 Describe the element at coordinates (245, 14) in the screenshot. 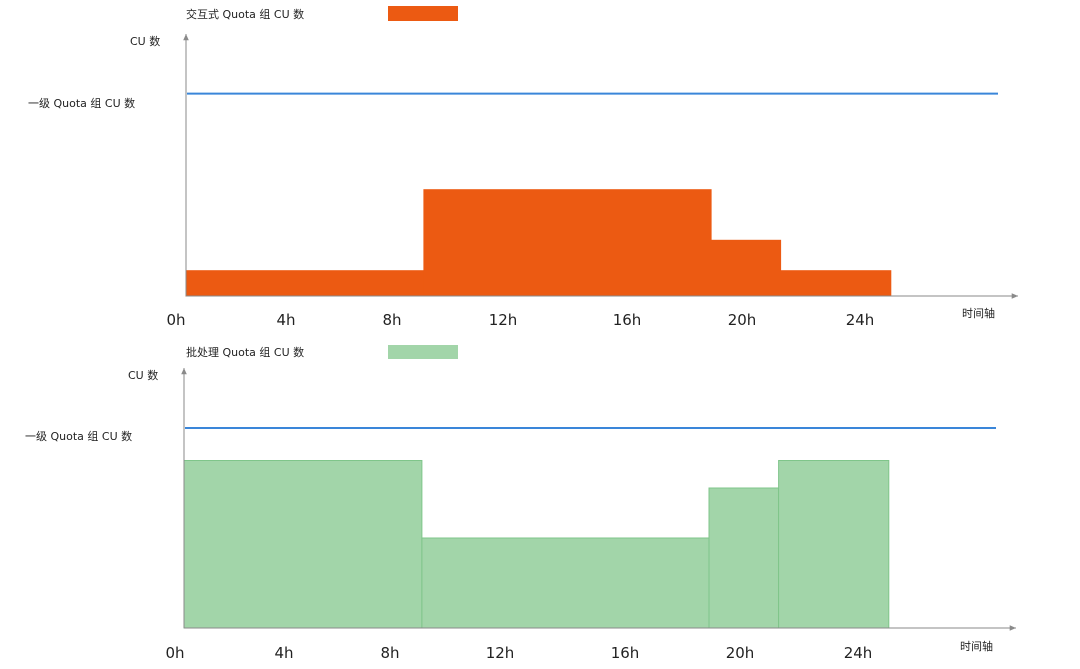

I see `legend-label: 交互式 Quota 组 CU 数` at that location.